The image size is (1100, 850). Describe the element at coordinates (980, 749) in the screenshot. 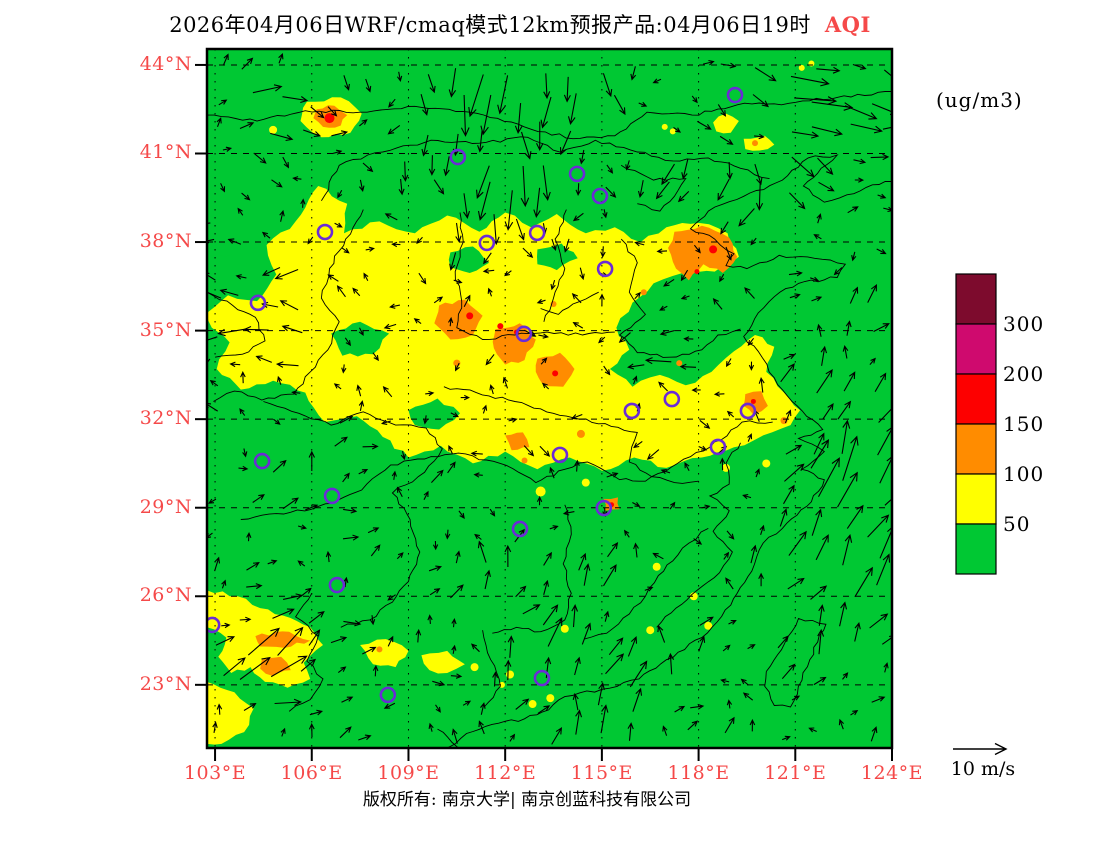

I see `wind-reference-arrow` at that location.